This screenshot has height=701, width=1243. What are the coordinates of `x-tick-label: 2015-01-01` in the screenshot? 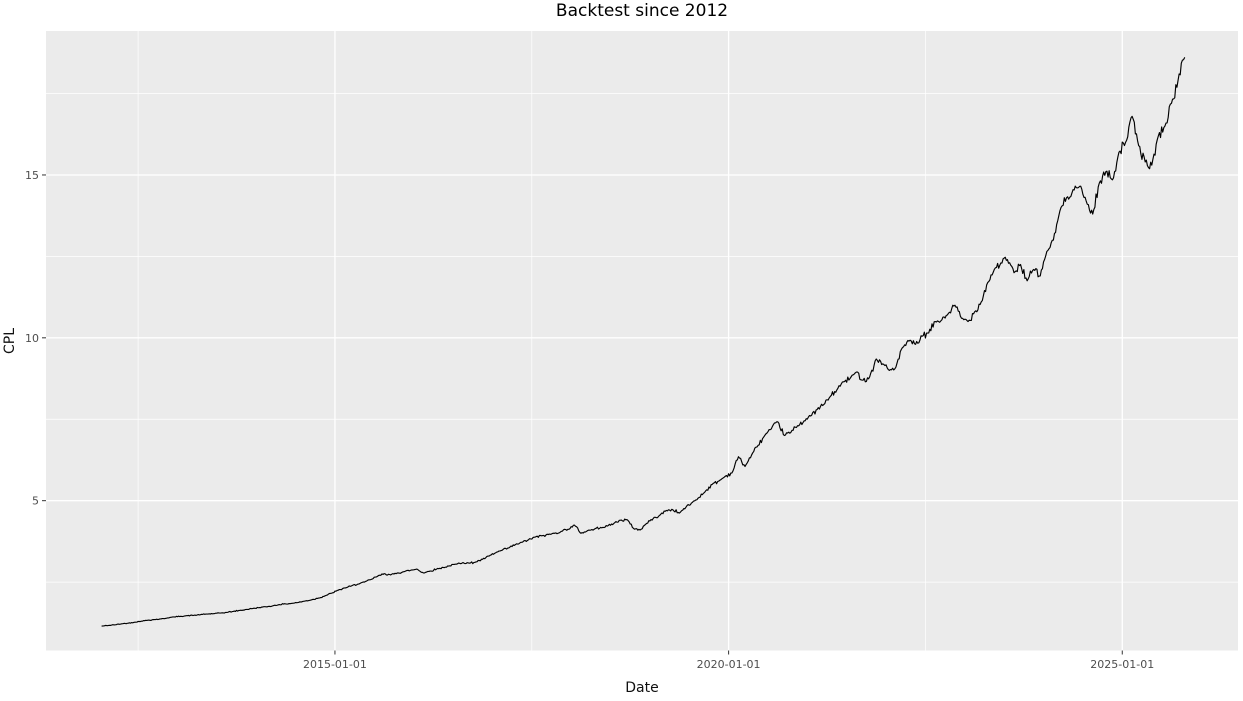 It's located at (335, 664).